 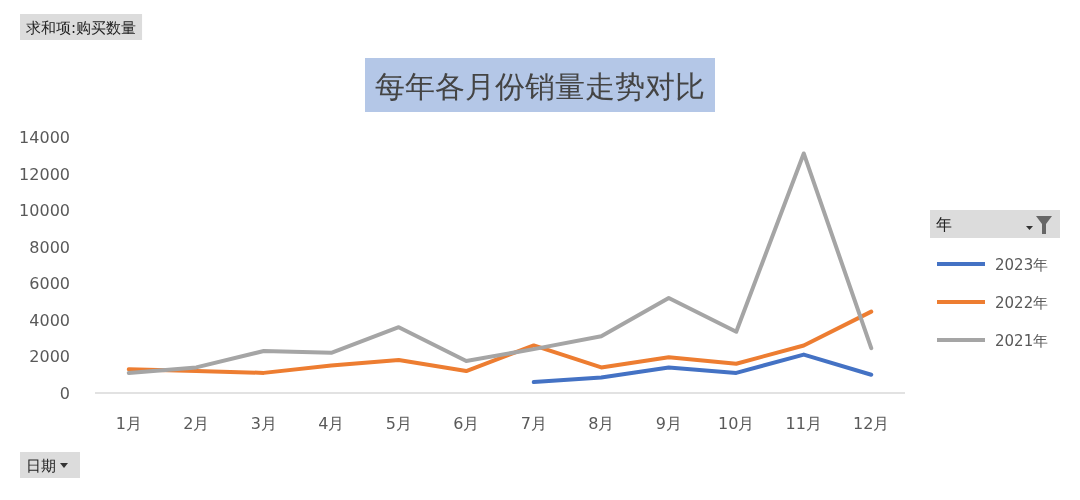 I want to click on x-tick-label: 5月, so click(x=398, y=423).